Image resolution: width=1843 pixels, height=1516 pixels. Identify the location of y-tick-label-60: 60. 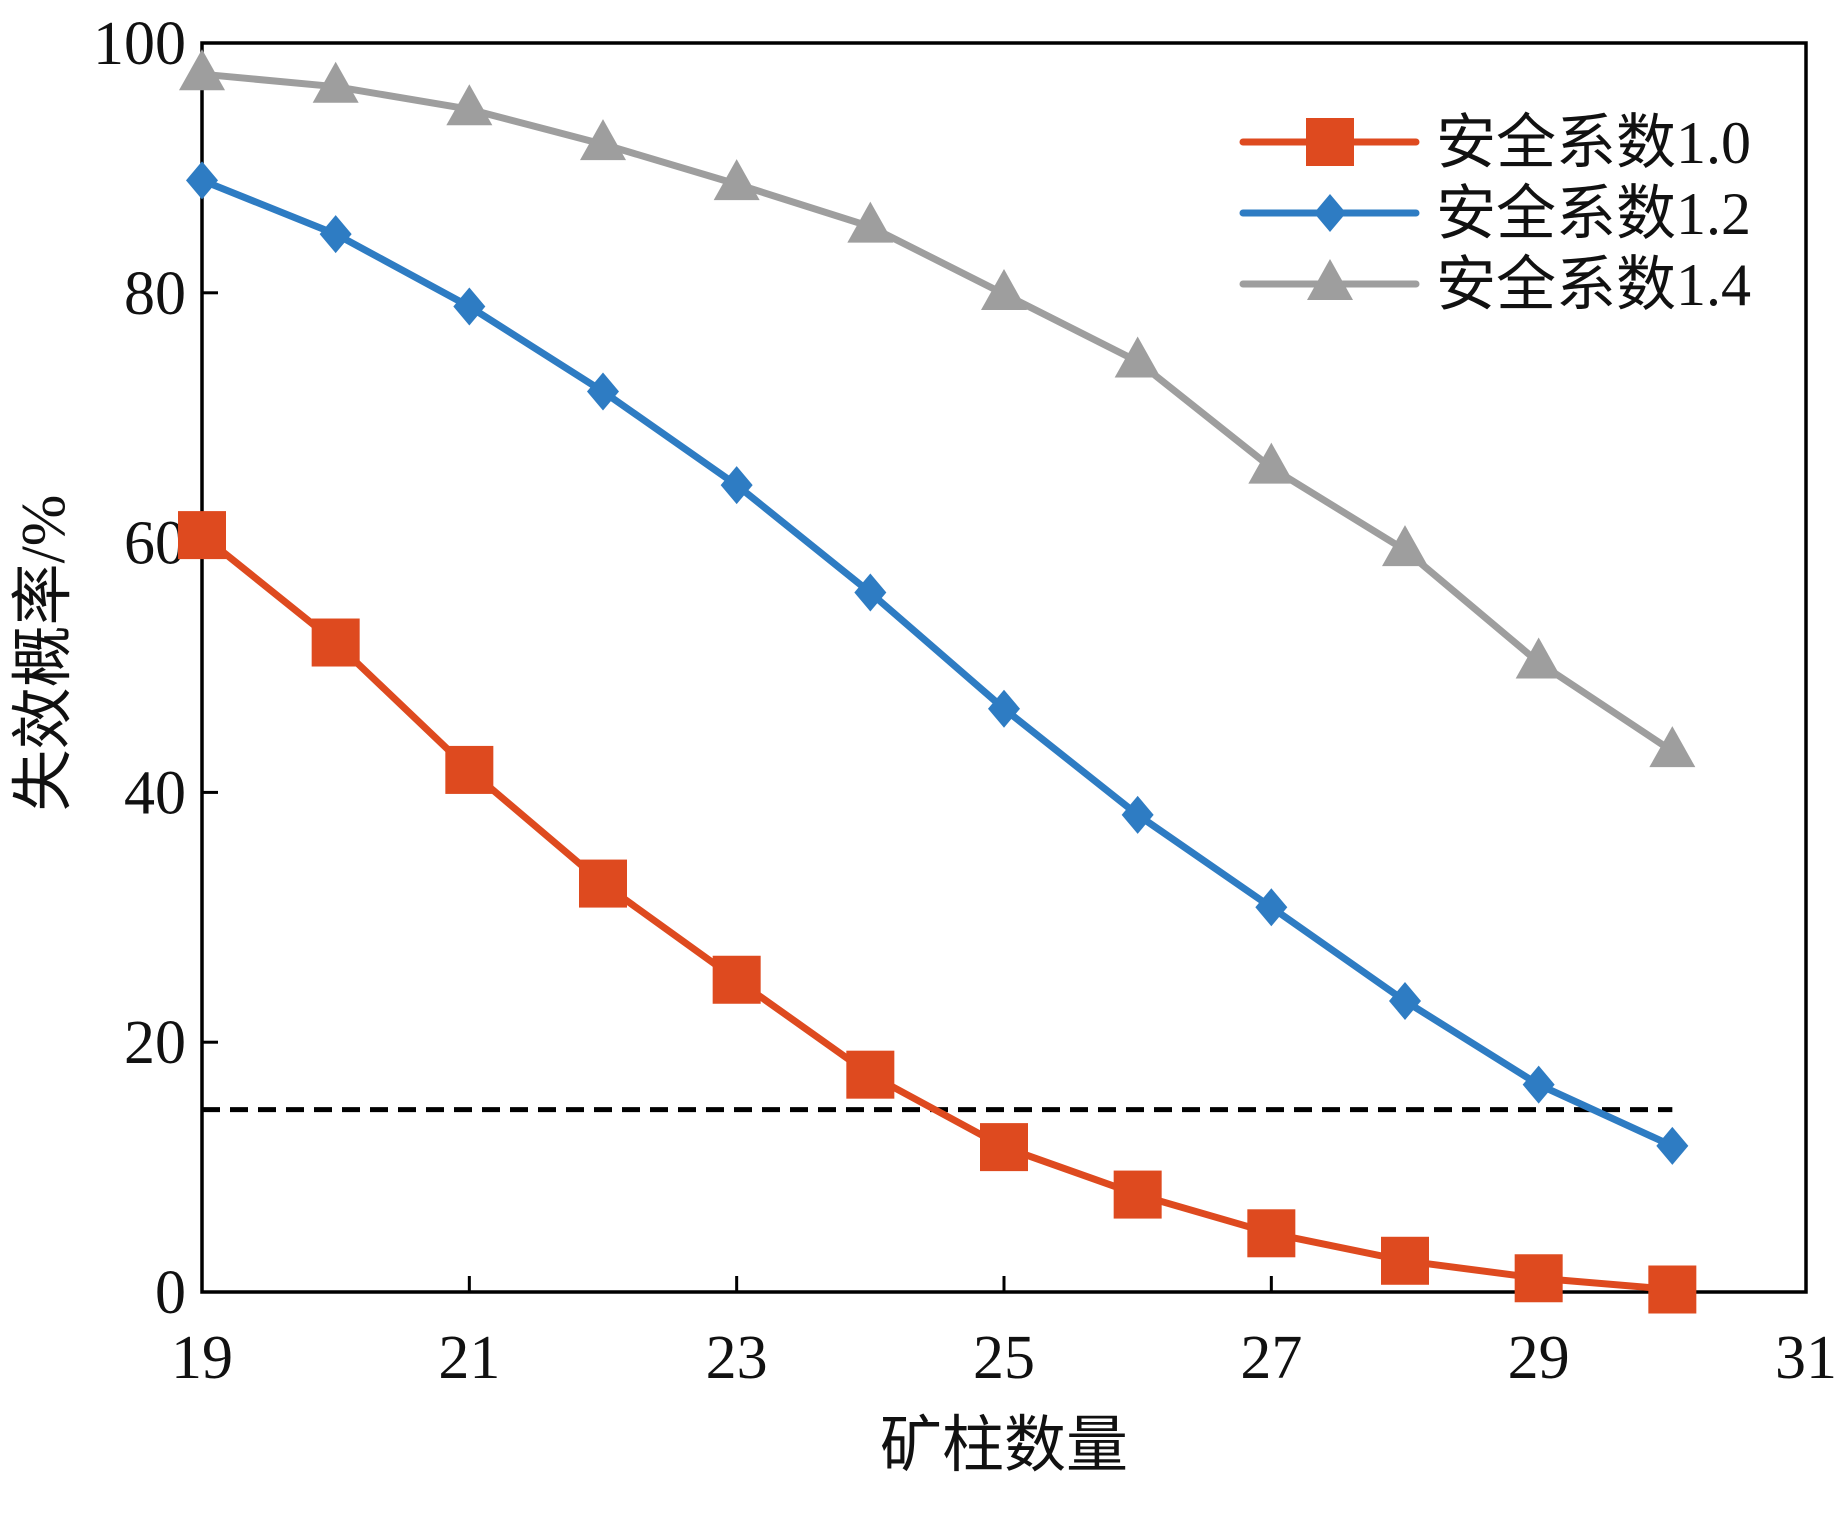
(155, 544).